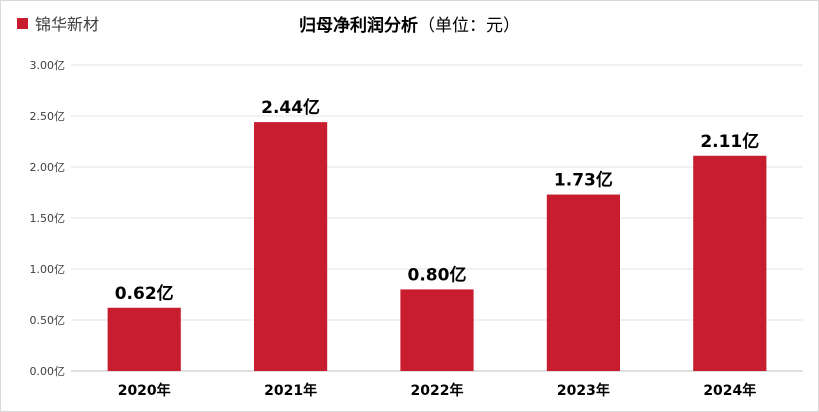  I want to click on chart-title-unit: （单位：元）, so click(469, 26).